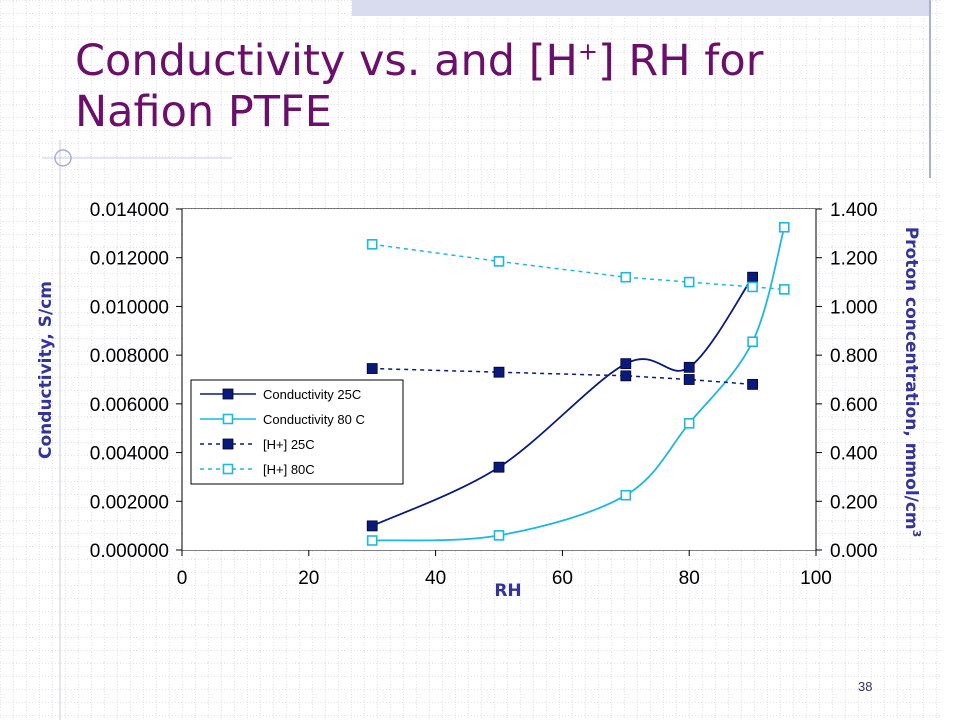 This screenshot has width=960, height=720. I want to click on y2-tick-label: 0.400, so click(854, 454).